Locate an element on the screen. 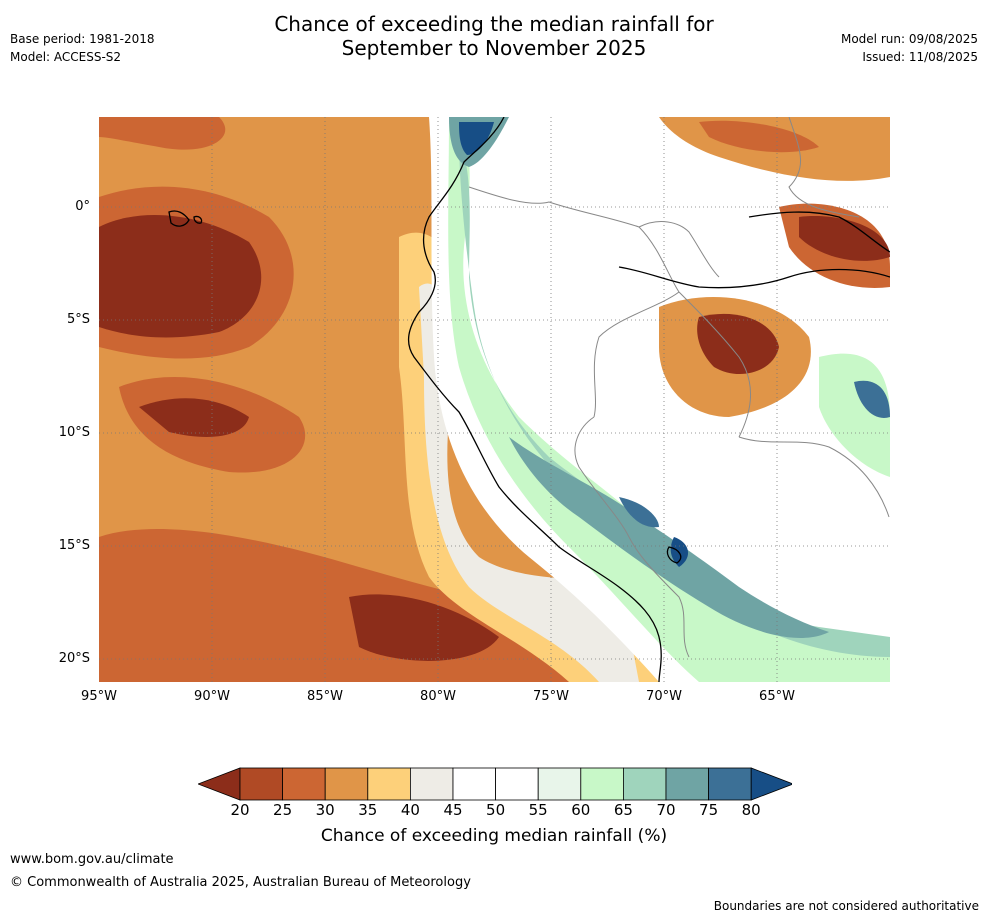 This screenshot has width=988, height=919. colorbar-tick-label: 55 is located at coordinates (538, 810).